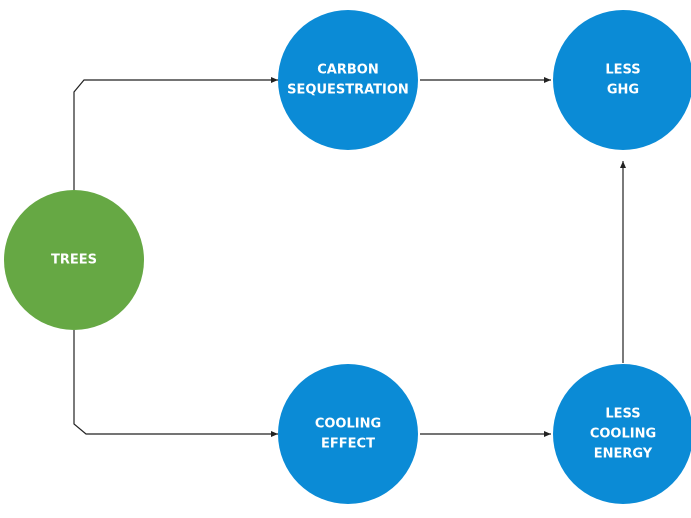 This screenshot has width=691, height=518. I want to click on node-label: TREES, so click(74, 260).